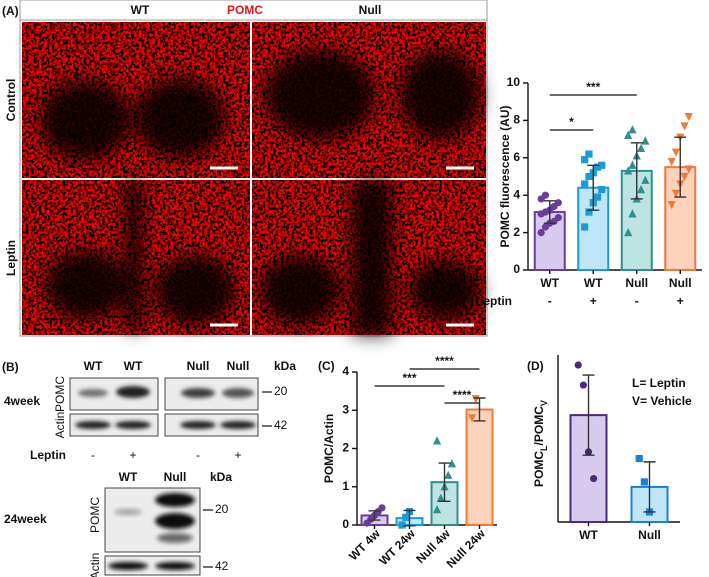 The image size is (709, 577). What do you see at coordinates (539, 469) in the screenshot?
I see `y-axis-label-part: POMC` at bounding box center [539, 469].